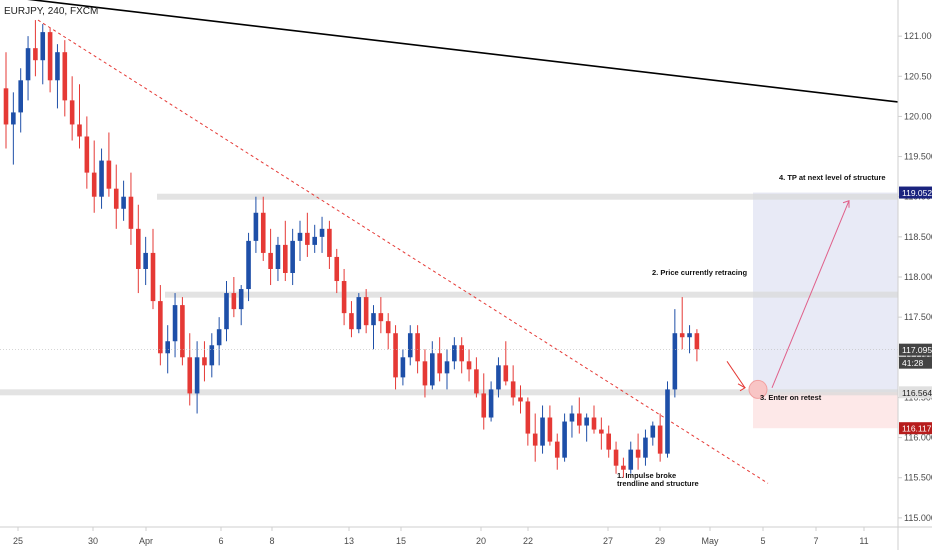 The height and width of the screenshot is (550, 932). What do you see at coordinates (271, 541) in the screenshot?
I see `time-tick-label: 8` at bounding box center [271, 541].